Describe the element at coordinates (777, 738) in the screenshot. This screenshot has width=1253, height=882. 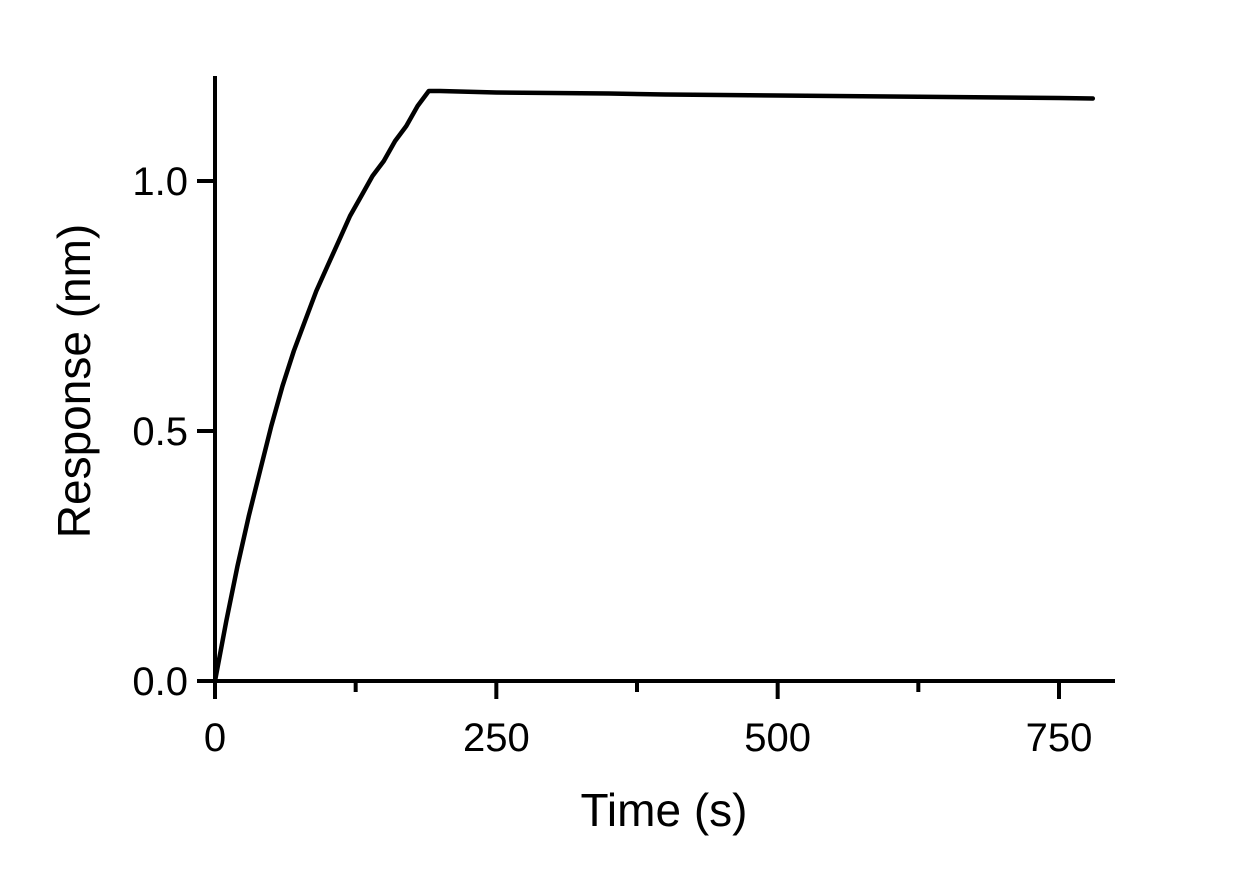
I see `x-tick-label: 500` at that location.